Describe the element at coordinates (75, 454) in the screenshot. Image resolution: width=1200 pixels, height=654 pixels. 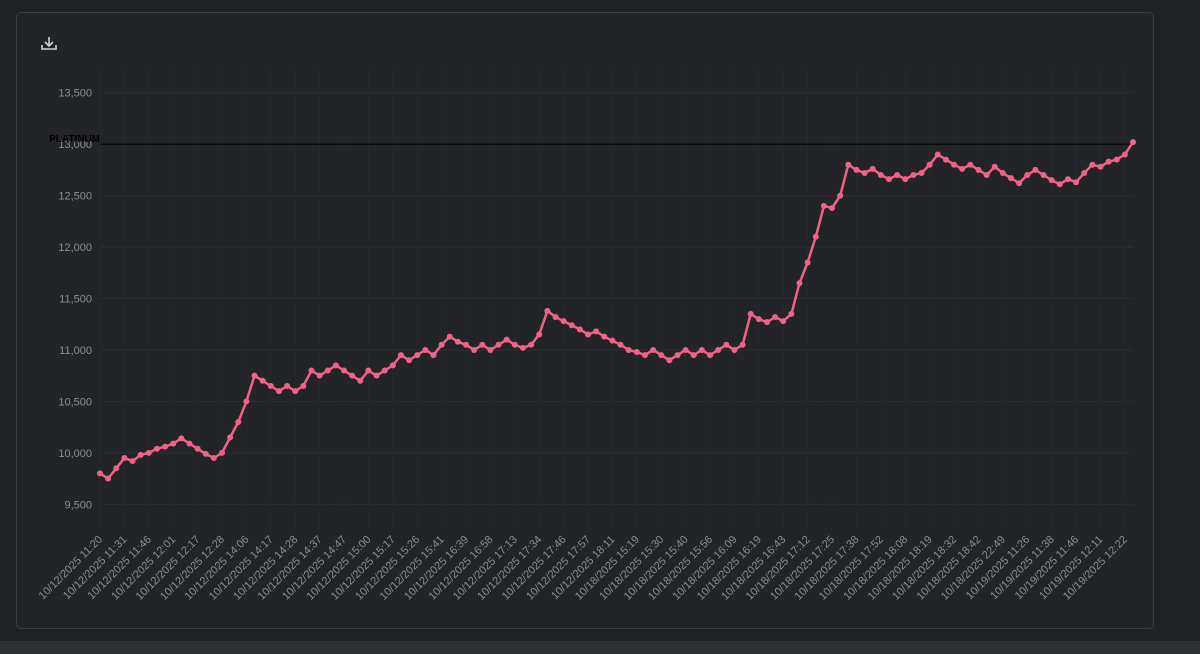
I see `y-tick-label: 10,000` at that location.